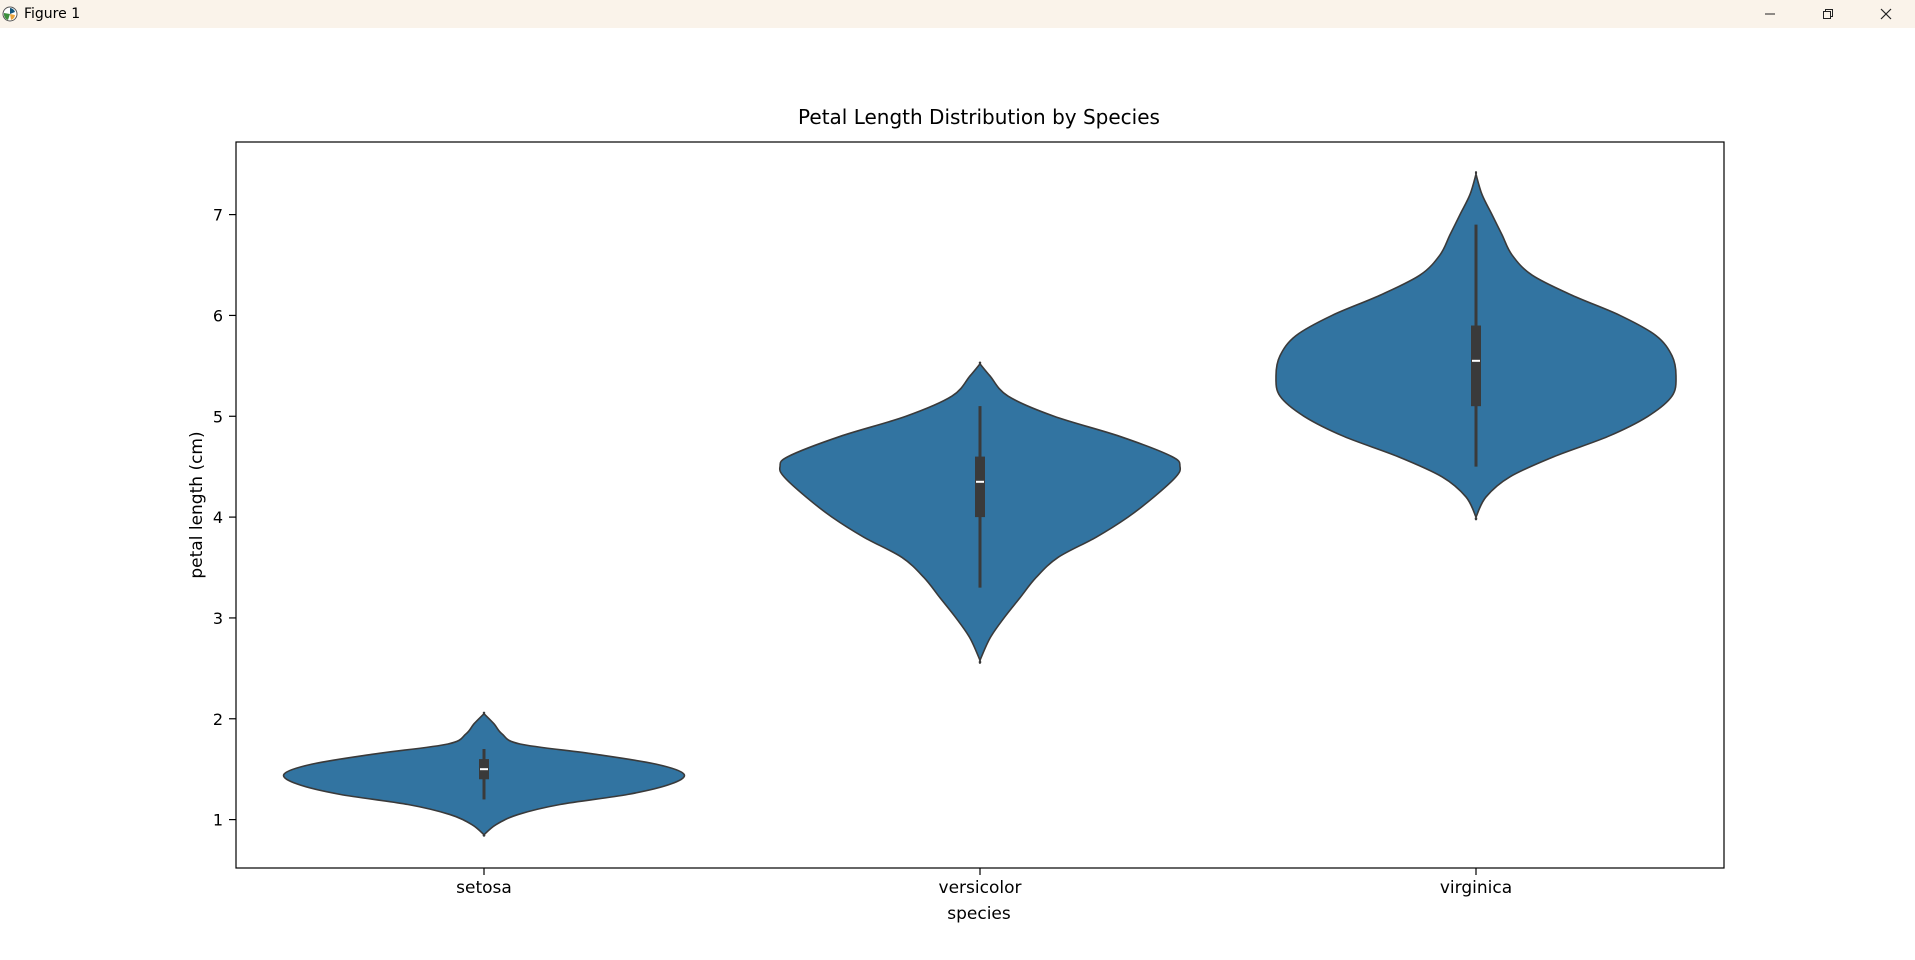 This screenshot has width=1915, height=960. I want to click on window-controls, so click(1828, 14).